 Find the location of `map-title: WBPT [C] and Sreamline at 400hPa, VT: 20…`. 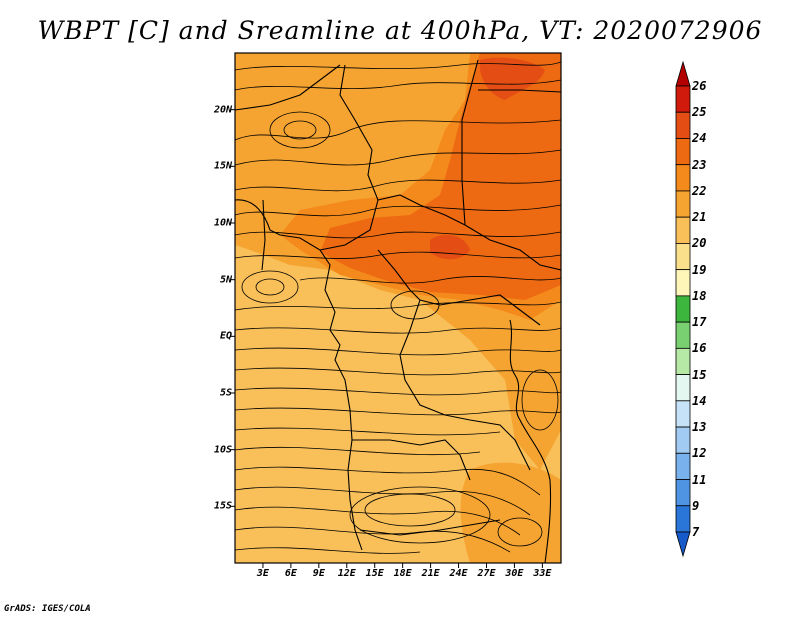

map-title: WBPT [C] and Sreamline at 400hPa, VT: 20… is located at coordinates (400, 30).